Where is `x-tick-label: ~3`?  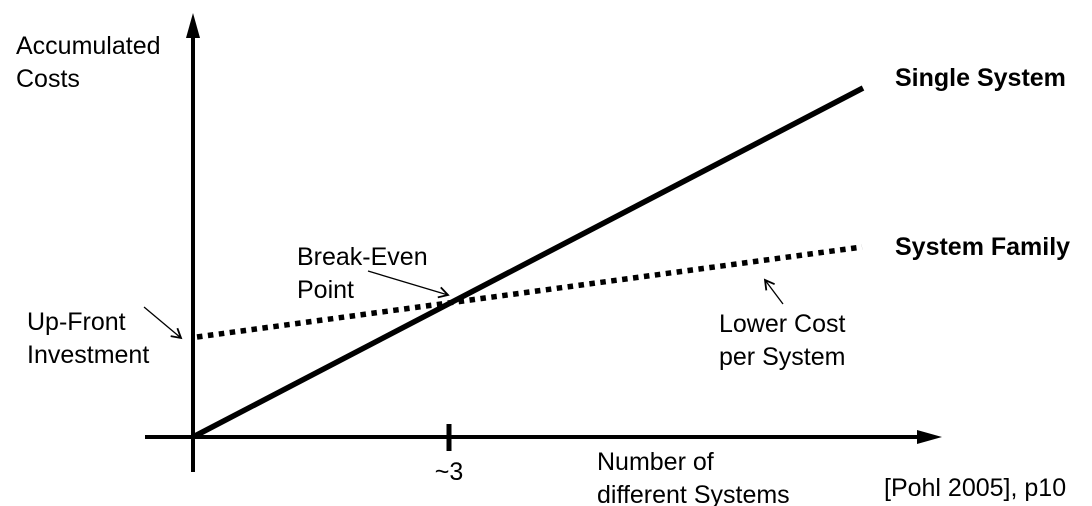 x-tick-label: ~3 is located at coordinates (449, 472).